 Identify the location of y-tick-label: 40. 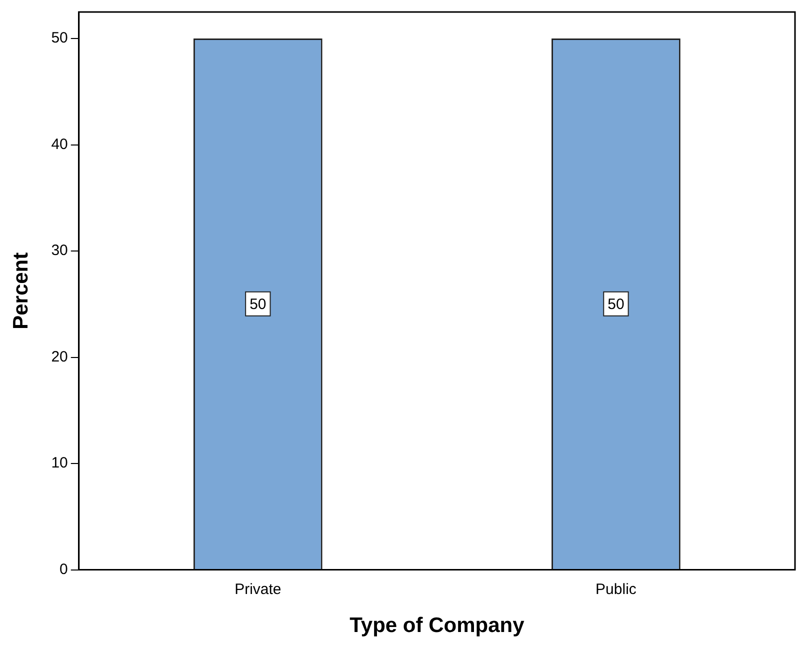
(59, 144).